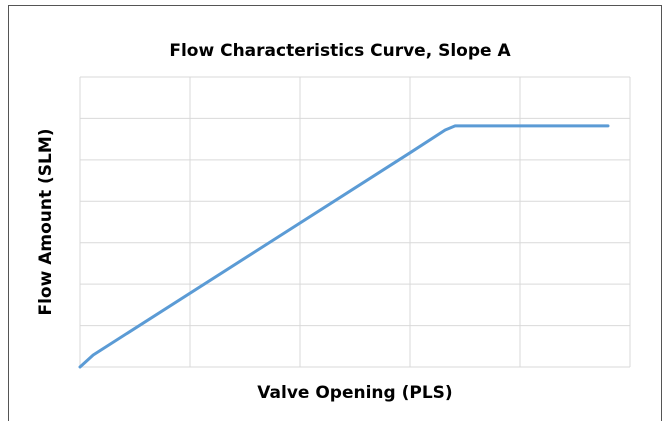 Image resolution: width=670 pixels, height=421 pixels. I want to click on x-axis-label: Valve Opening (PLS), so click(354, 393).